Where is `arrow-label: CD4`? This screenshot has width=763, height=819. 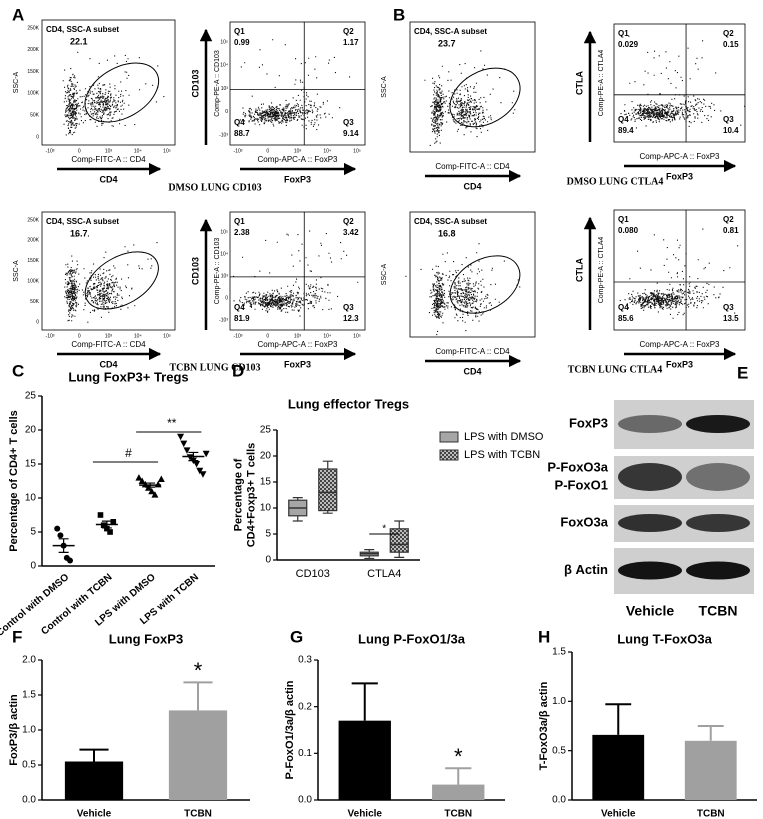 arrow-label: CD4 is located at coordinates (472, 186).